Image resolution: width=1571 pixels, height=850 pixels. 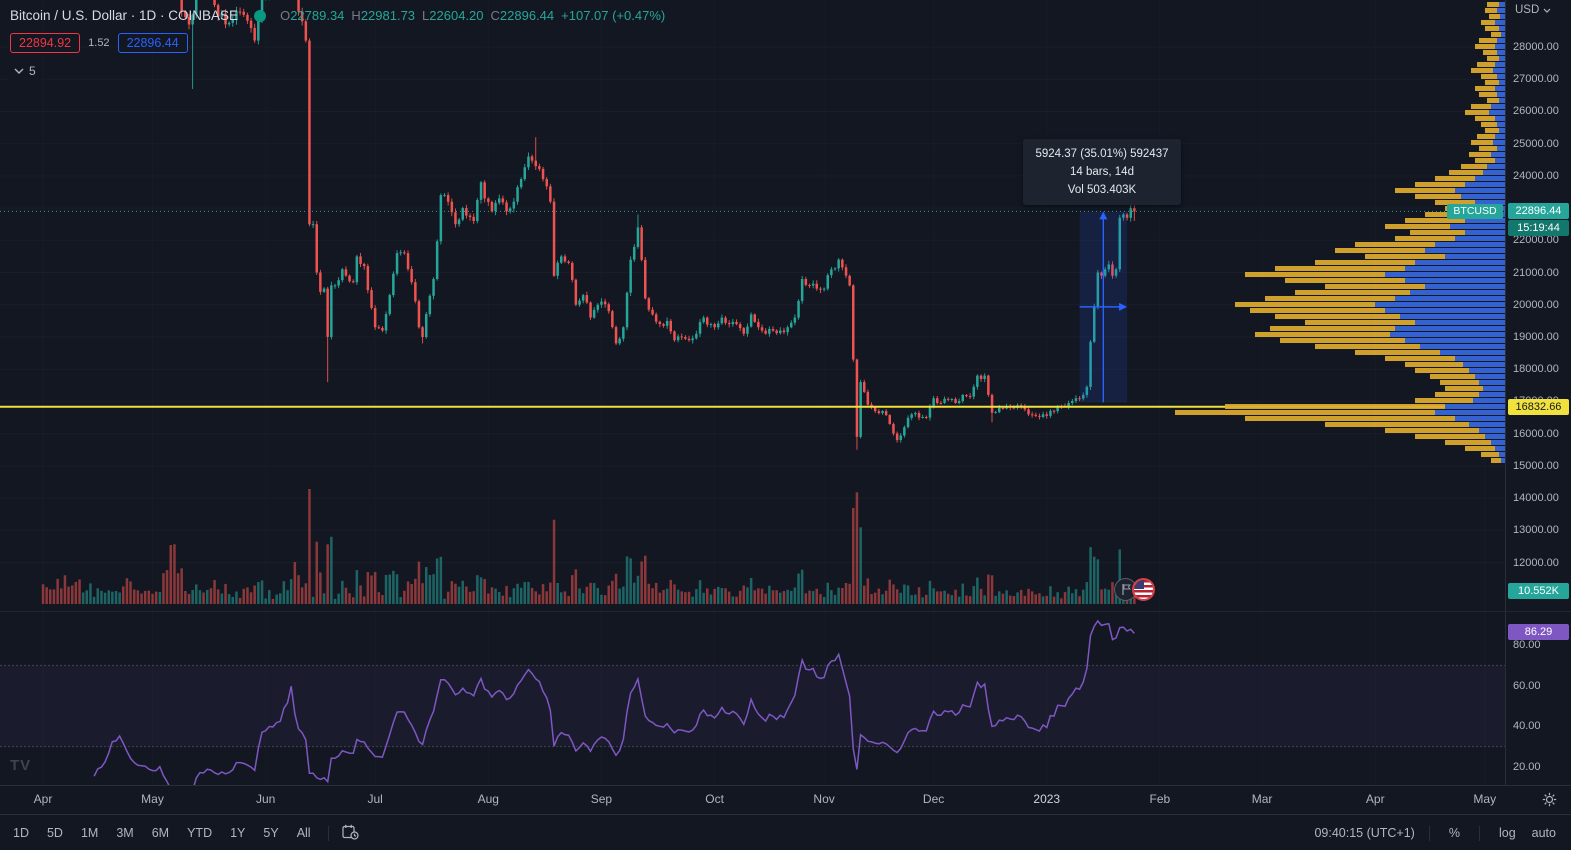 What do you see at coordinates (1102, 154) in the screenshot?
I see `measure-change: 5924.37 (35.01%) 592437` at bounding box center [1102, 154].